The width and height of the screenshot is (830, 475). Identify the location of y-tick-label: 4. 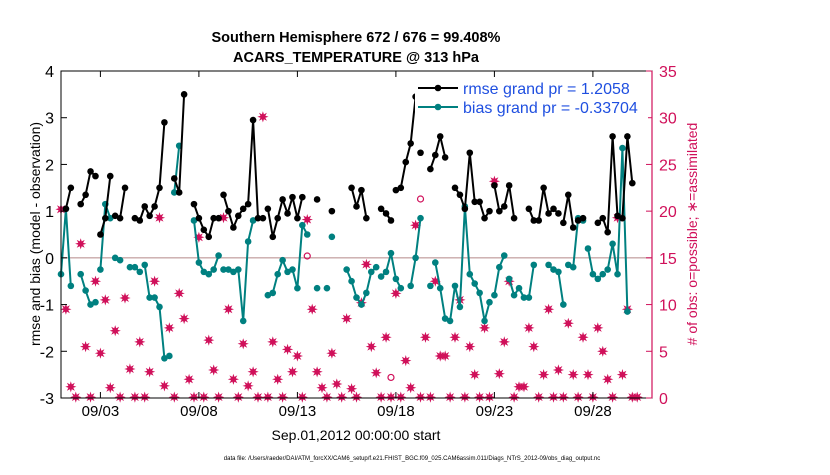
(49, 72).